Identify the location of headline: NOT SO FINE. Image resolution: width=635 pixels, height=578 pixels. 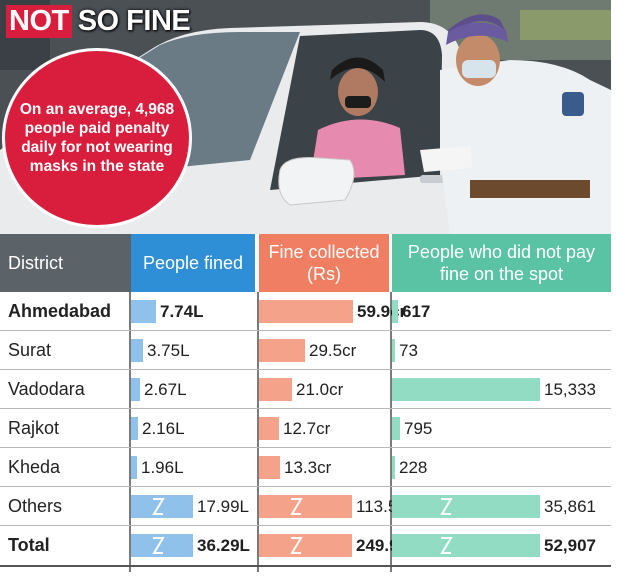
(98, 21).